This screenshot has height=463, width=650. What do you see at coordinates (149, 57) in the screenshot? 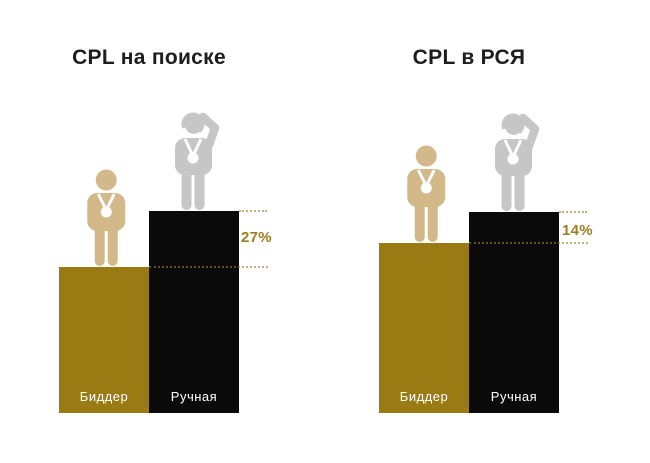
I see `chart-title: CPL на поиске` at bounding box center [149, 57].